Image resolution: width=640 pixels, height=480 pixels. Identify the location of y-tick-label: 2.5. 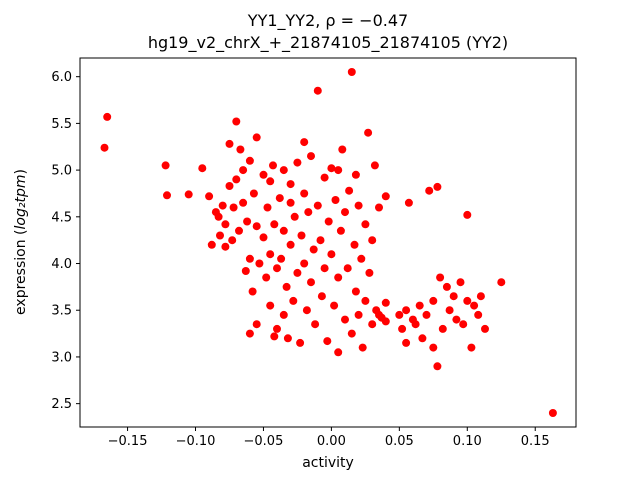
(61, 404).